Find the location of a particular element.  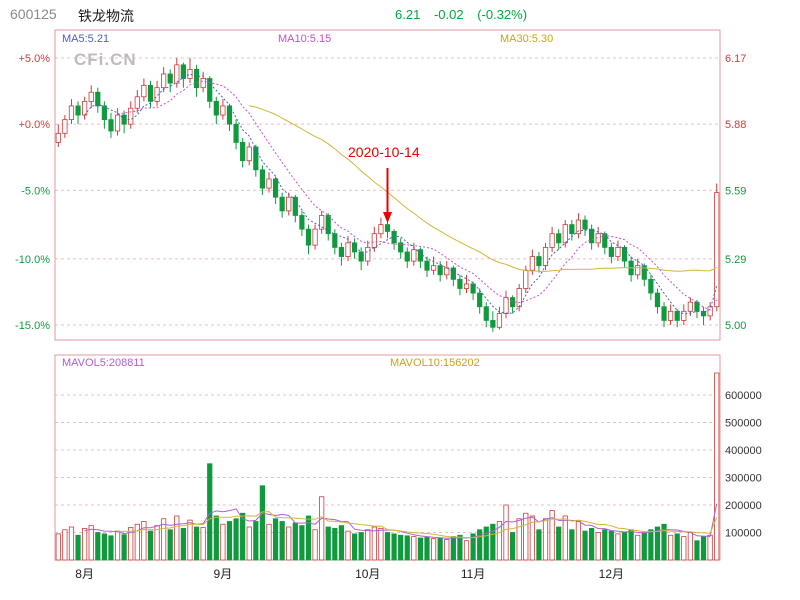

ma10-label: MA10:5.15 is located at coordinates (305, 39).